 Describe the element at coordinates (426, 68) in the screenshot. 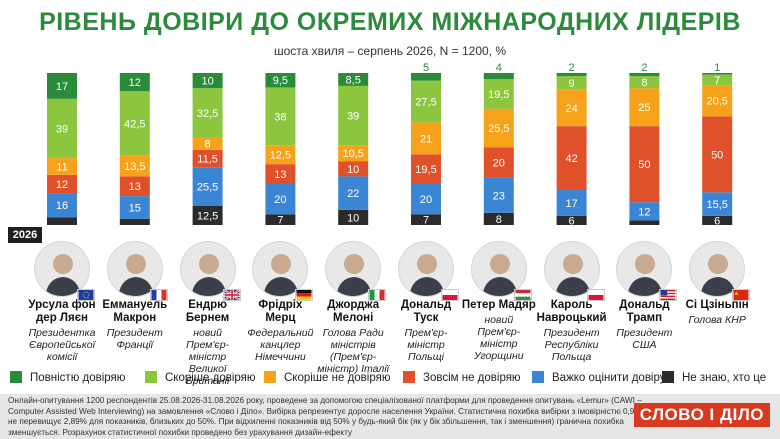

I see `data-label: 5` at that location.